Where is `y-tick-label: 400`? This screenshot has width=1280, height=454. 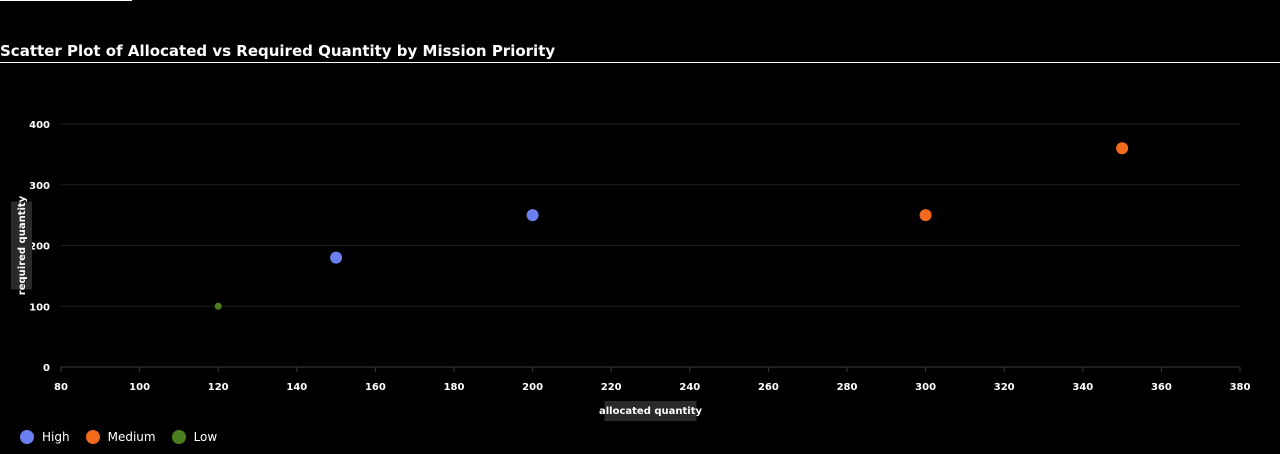 y-tick-label: 400 is located at coordinates (39, 125).